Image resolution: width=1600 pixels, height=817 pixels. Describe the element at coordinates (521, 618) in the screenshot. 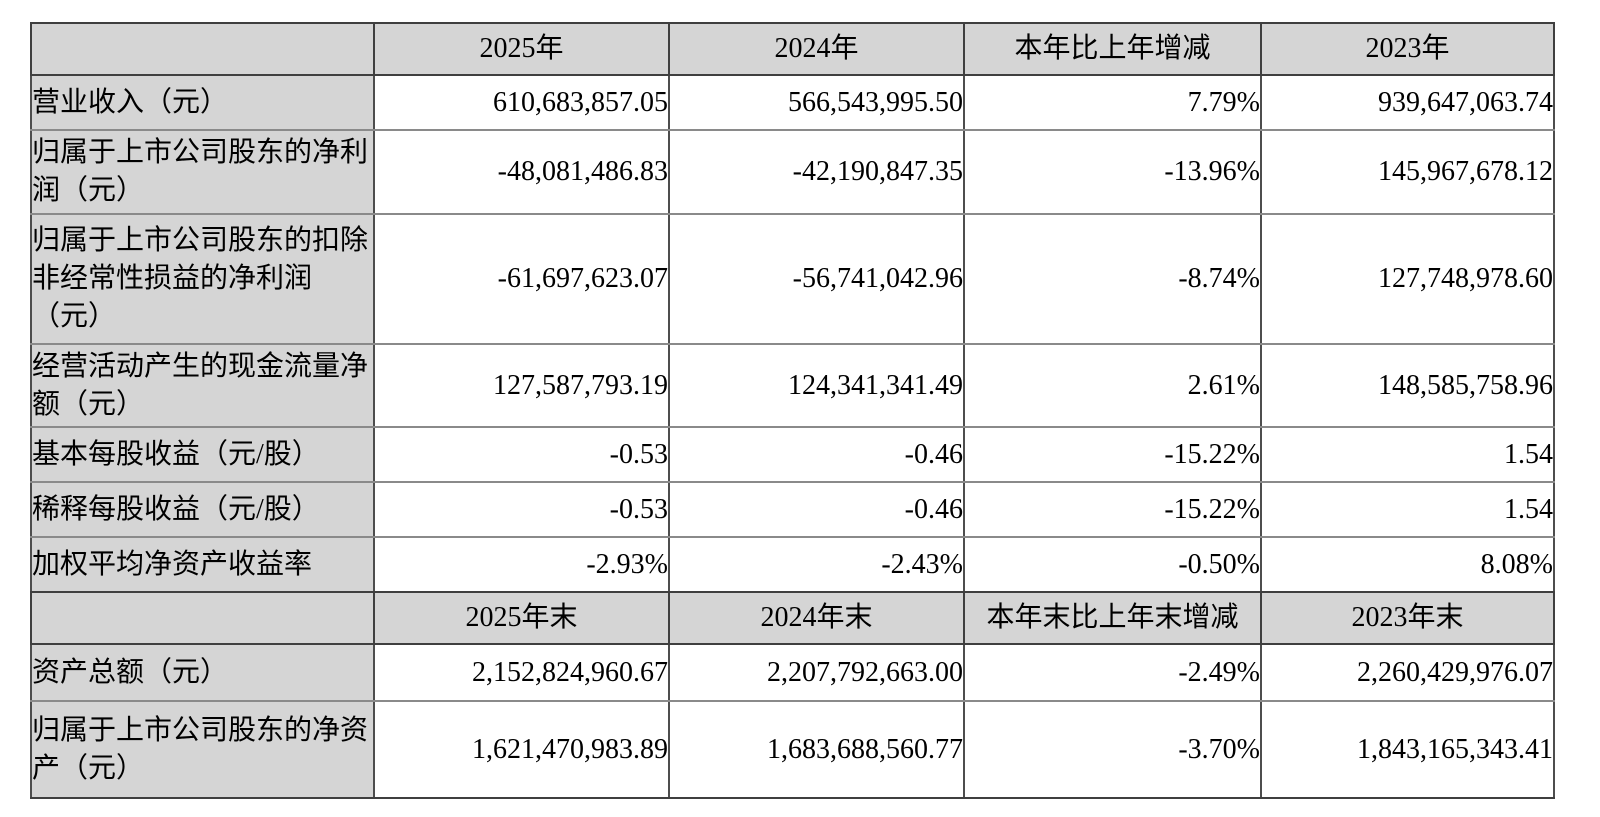

I see `column-header-2025-end: 2025年末` at that location.